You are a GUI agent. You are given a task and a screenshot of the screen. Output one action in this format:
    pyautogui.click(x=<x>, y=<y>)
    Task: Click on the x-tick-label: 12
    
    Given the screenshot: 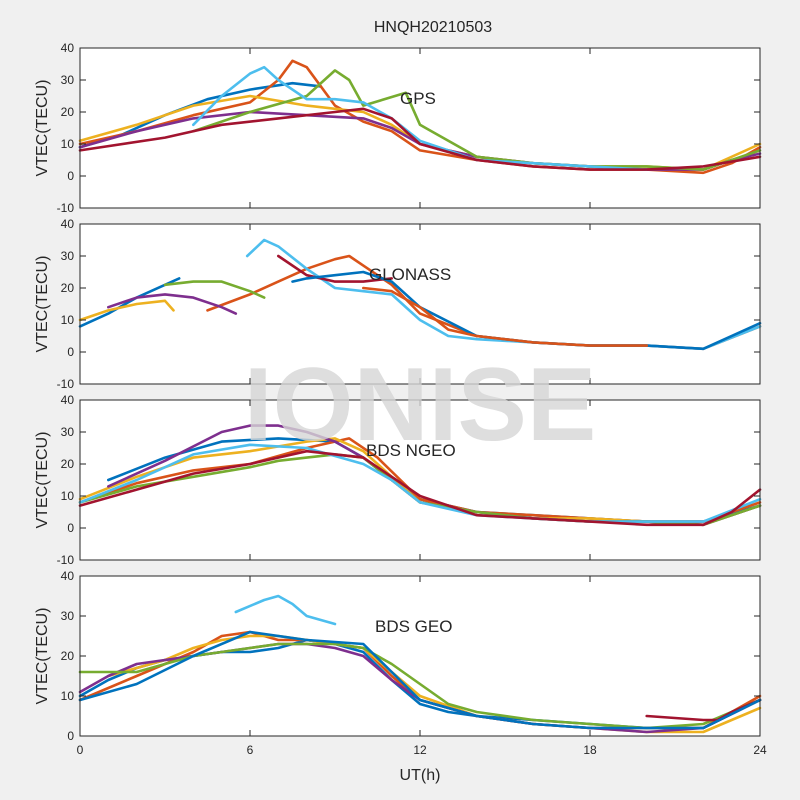 What is the action you would take?
    pyautogui.click(x=420, y=750)
    